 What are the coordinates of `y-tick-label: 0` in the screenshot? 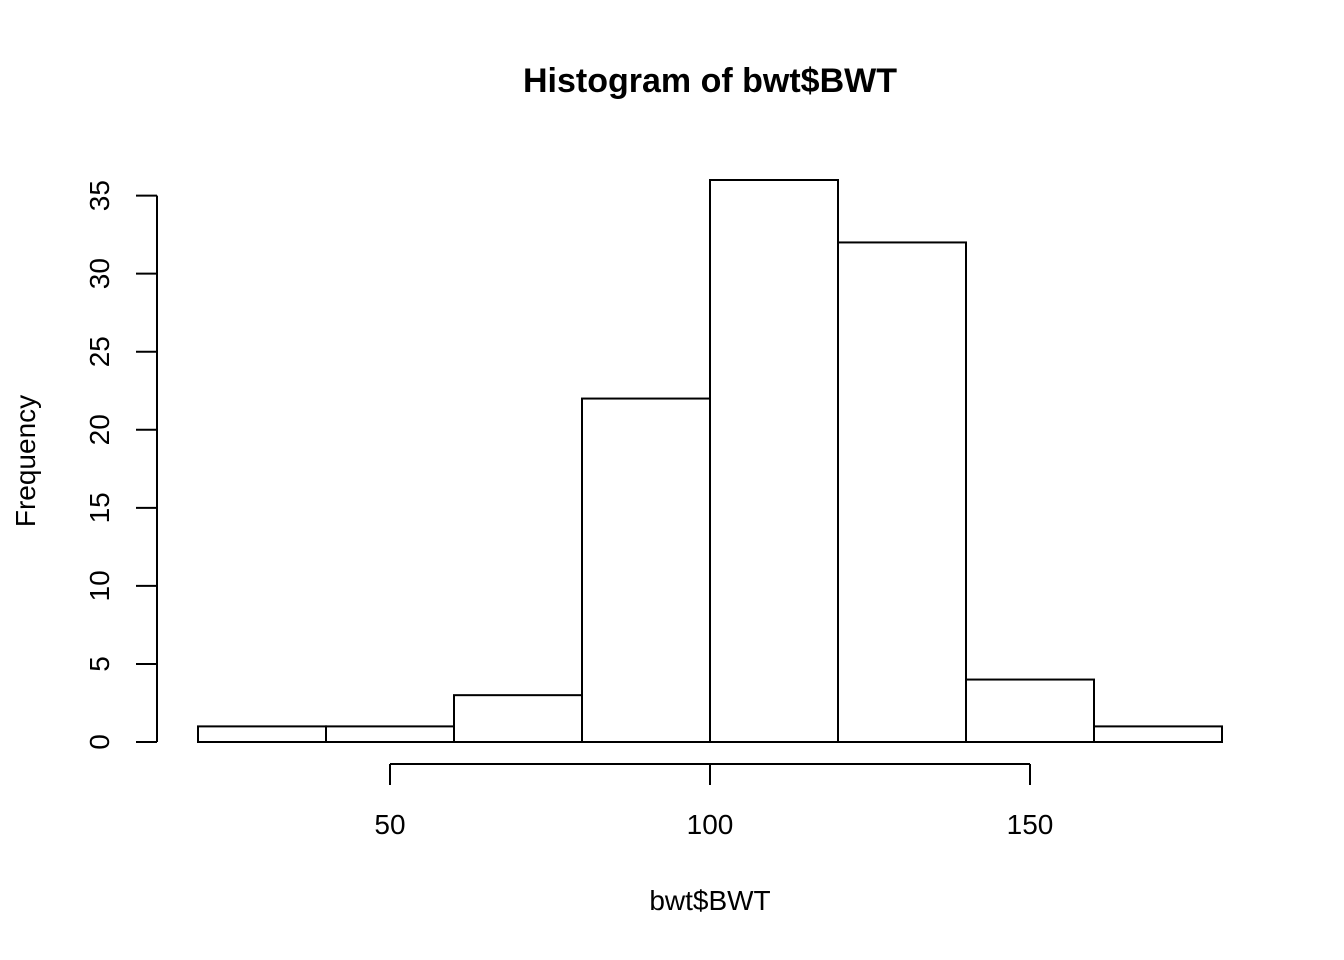 It's located at (99, 742).